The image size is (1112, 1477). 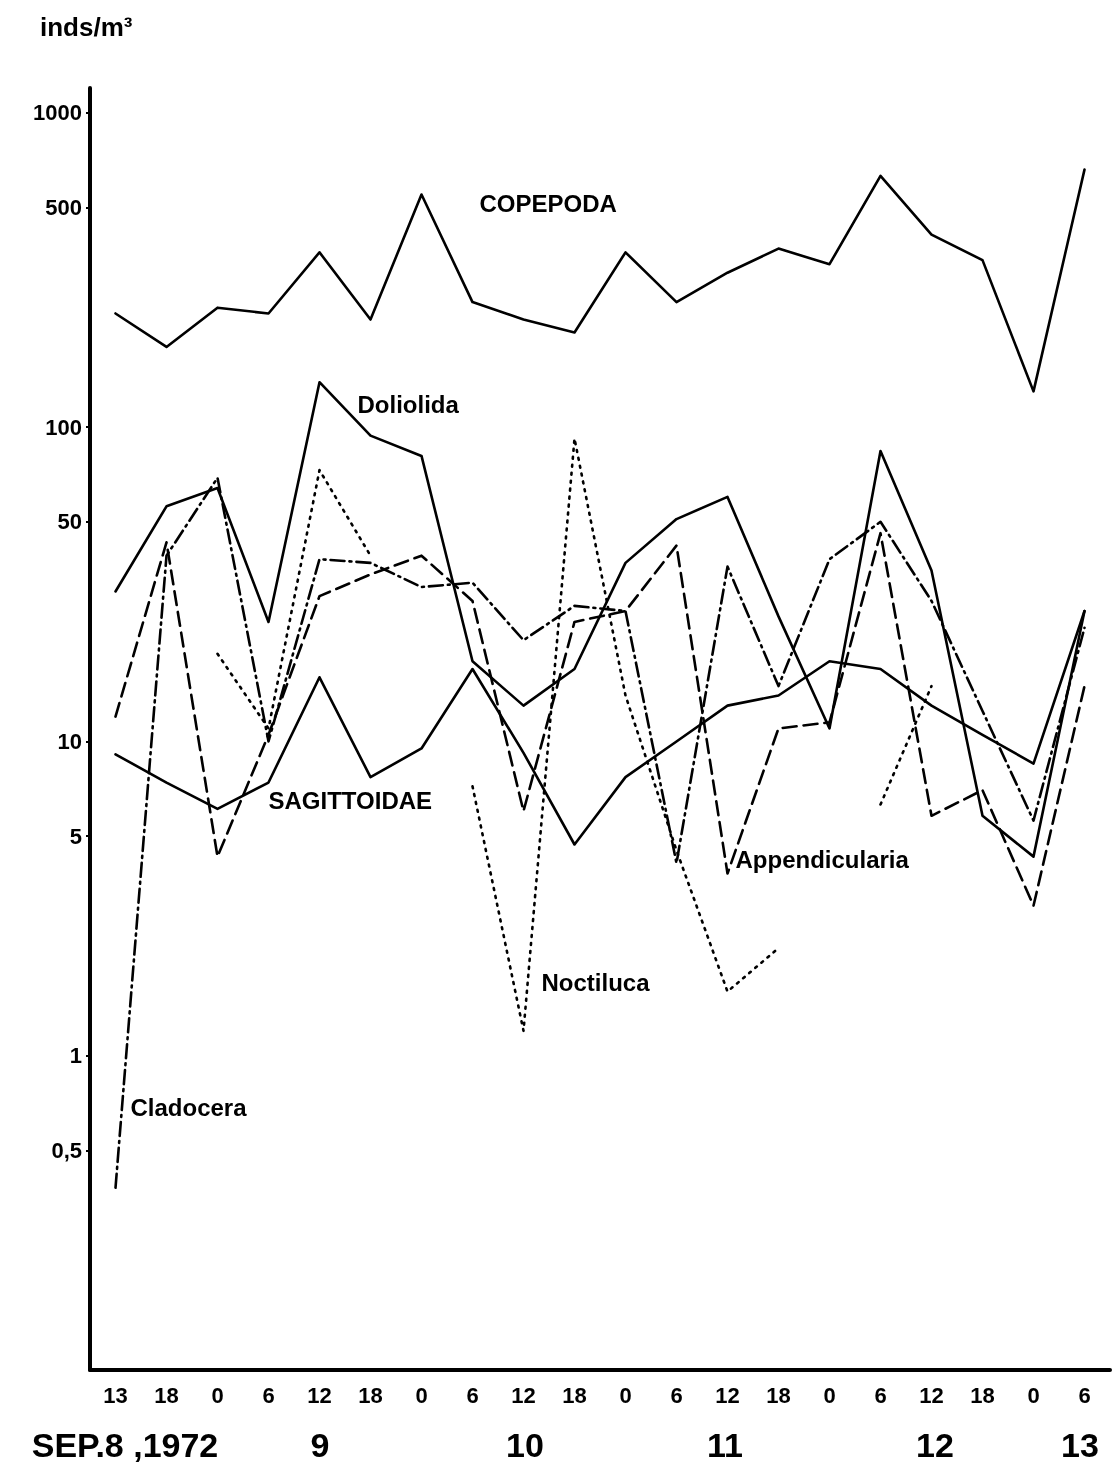 I want to click on text: 9, so click(x=320, y=1445).